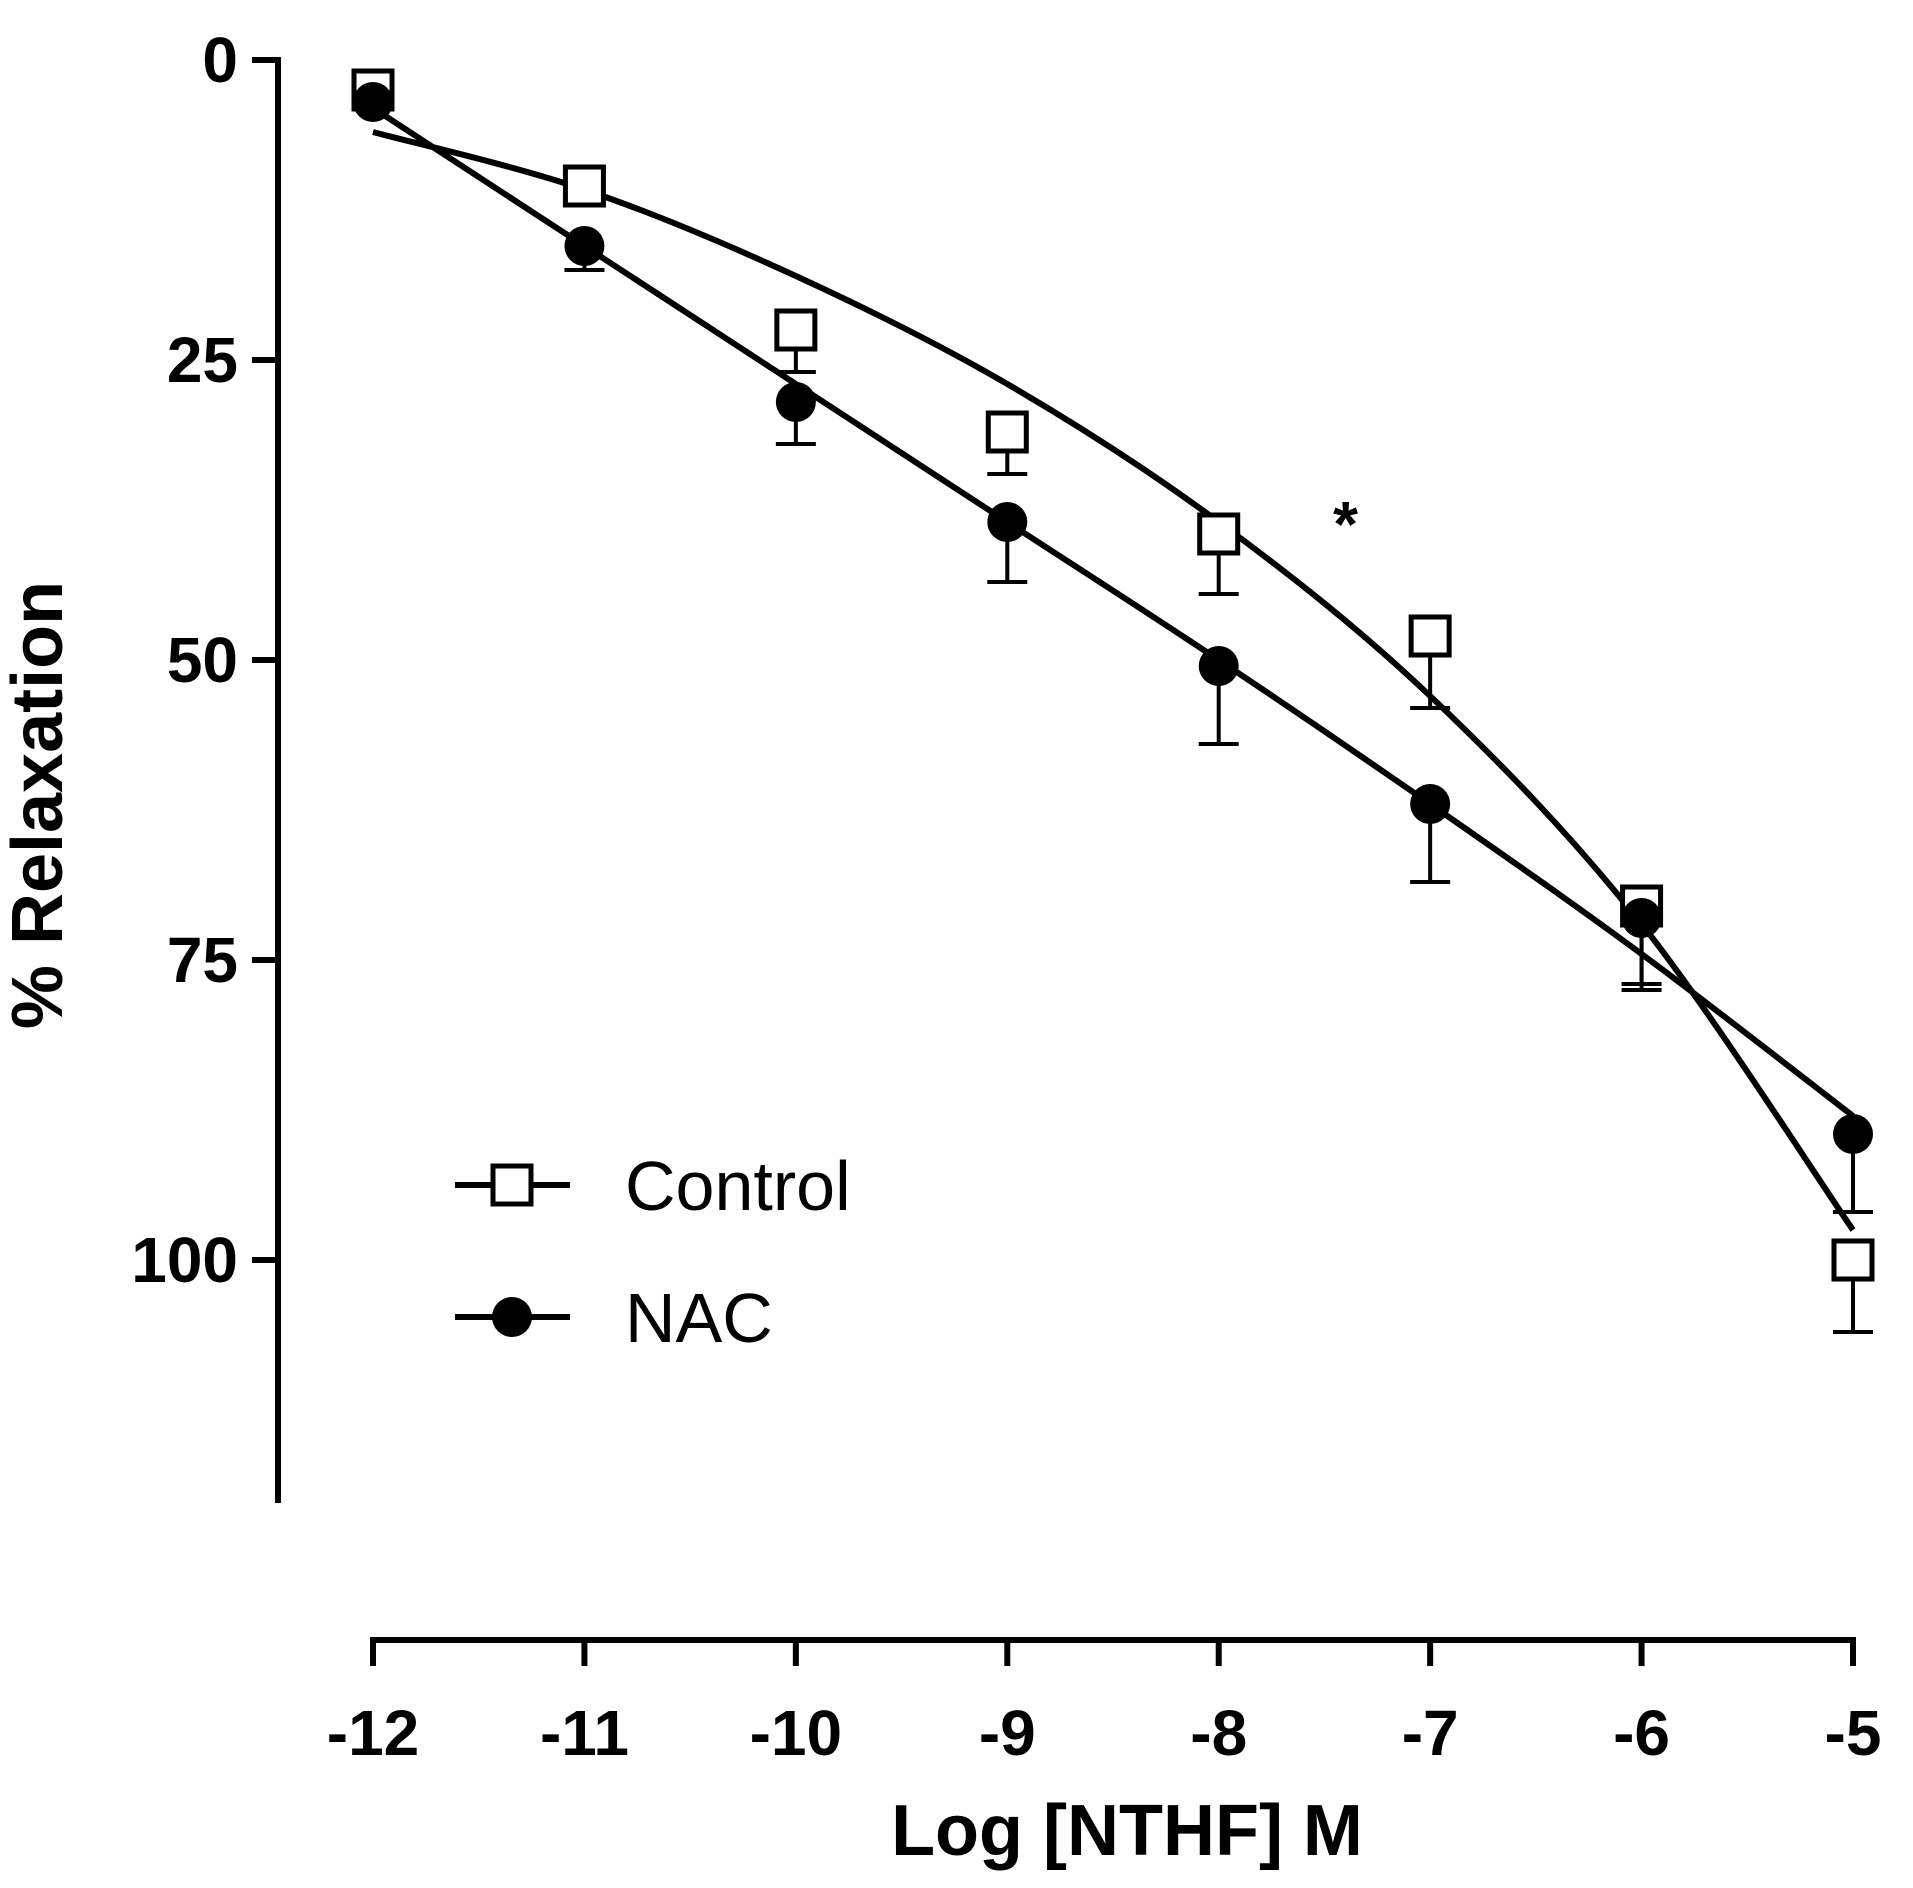 The image size is (1913, 1888). I want to click on x-tick-label: -7, so click(1430, 1733).